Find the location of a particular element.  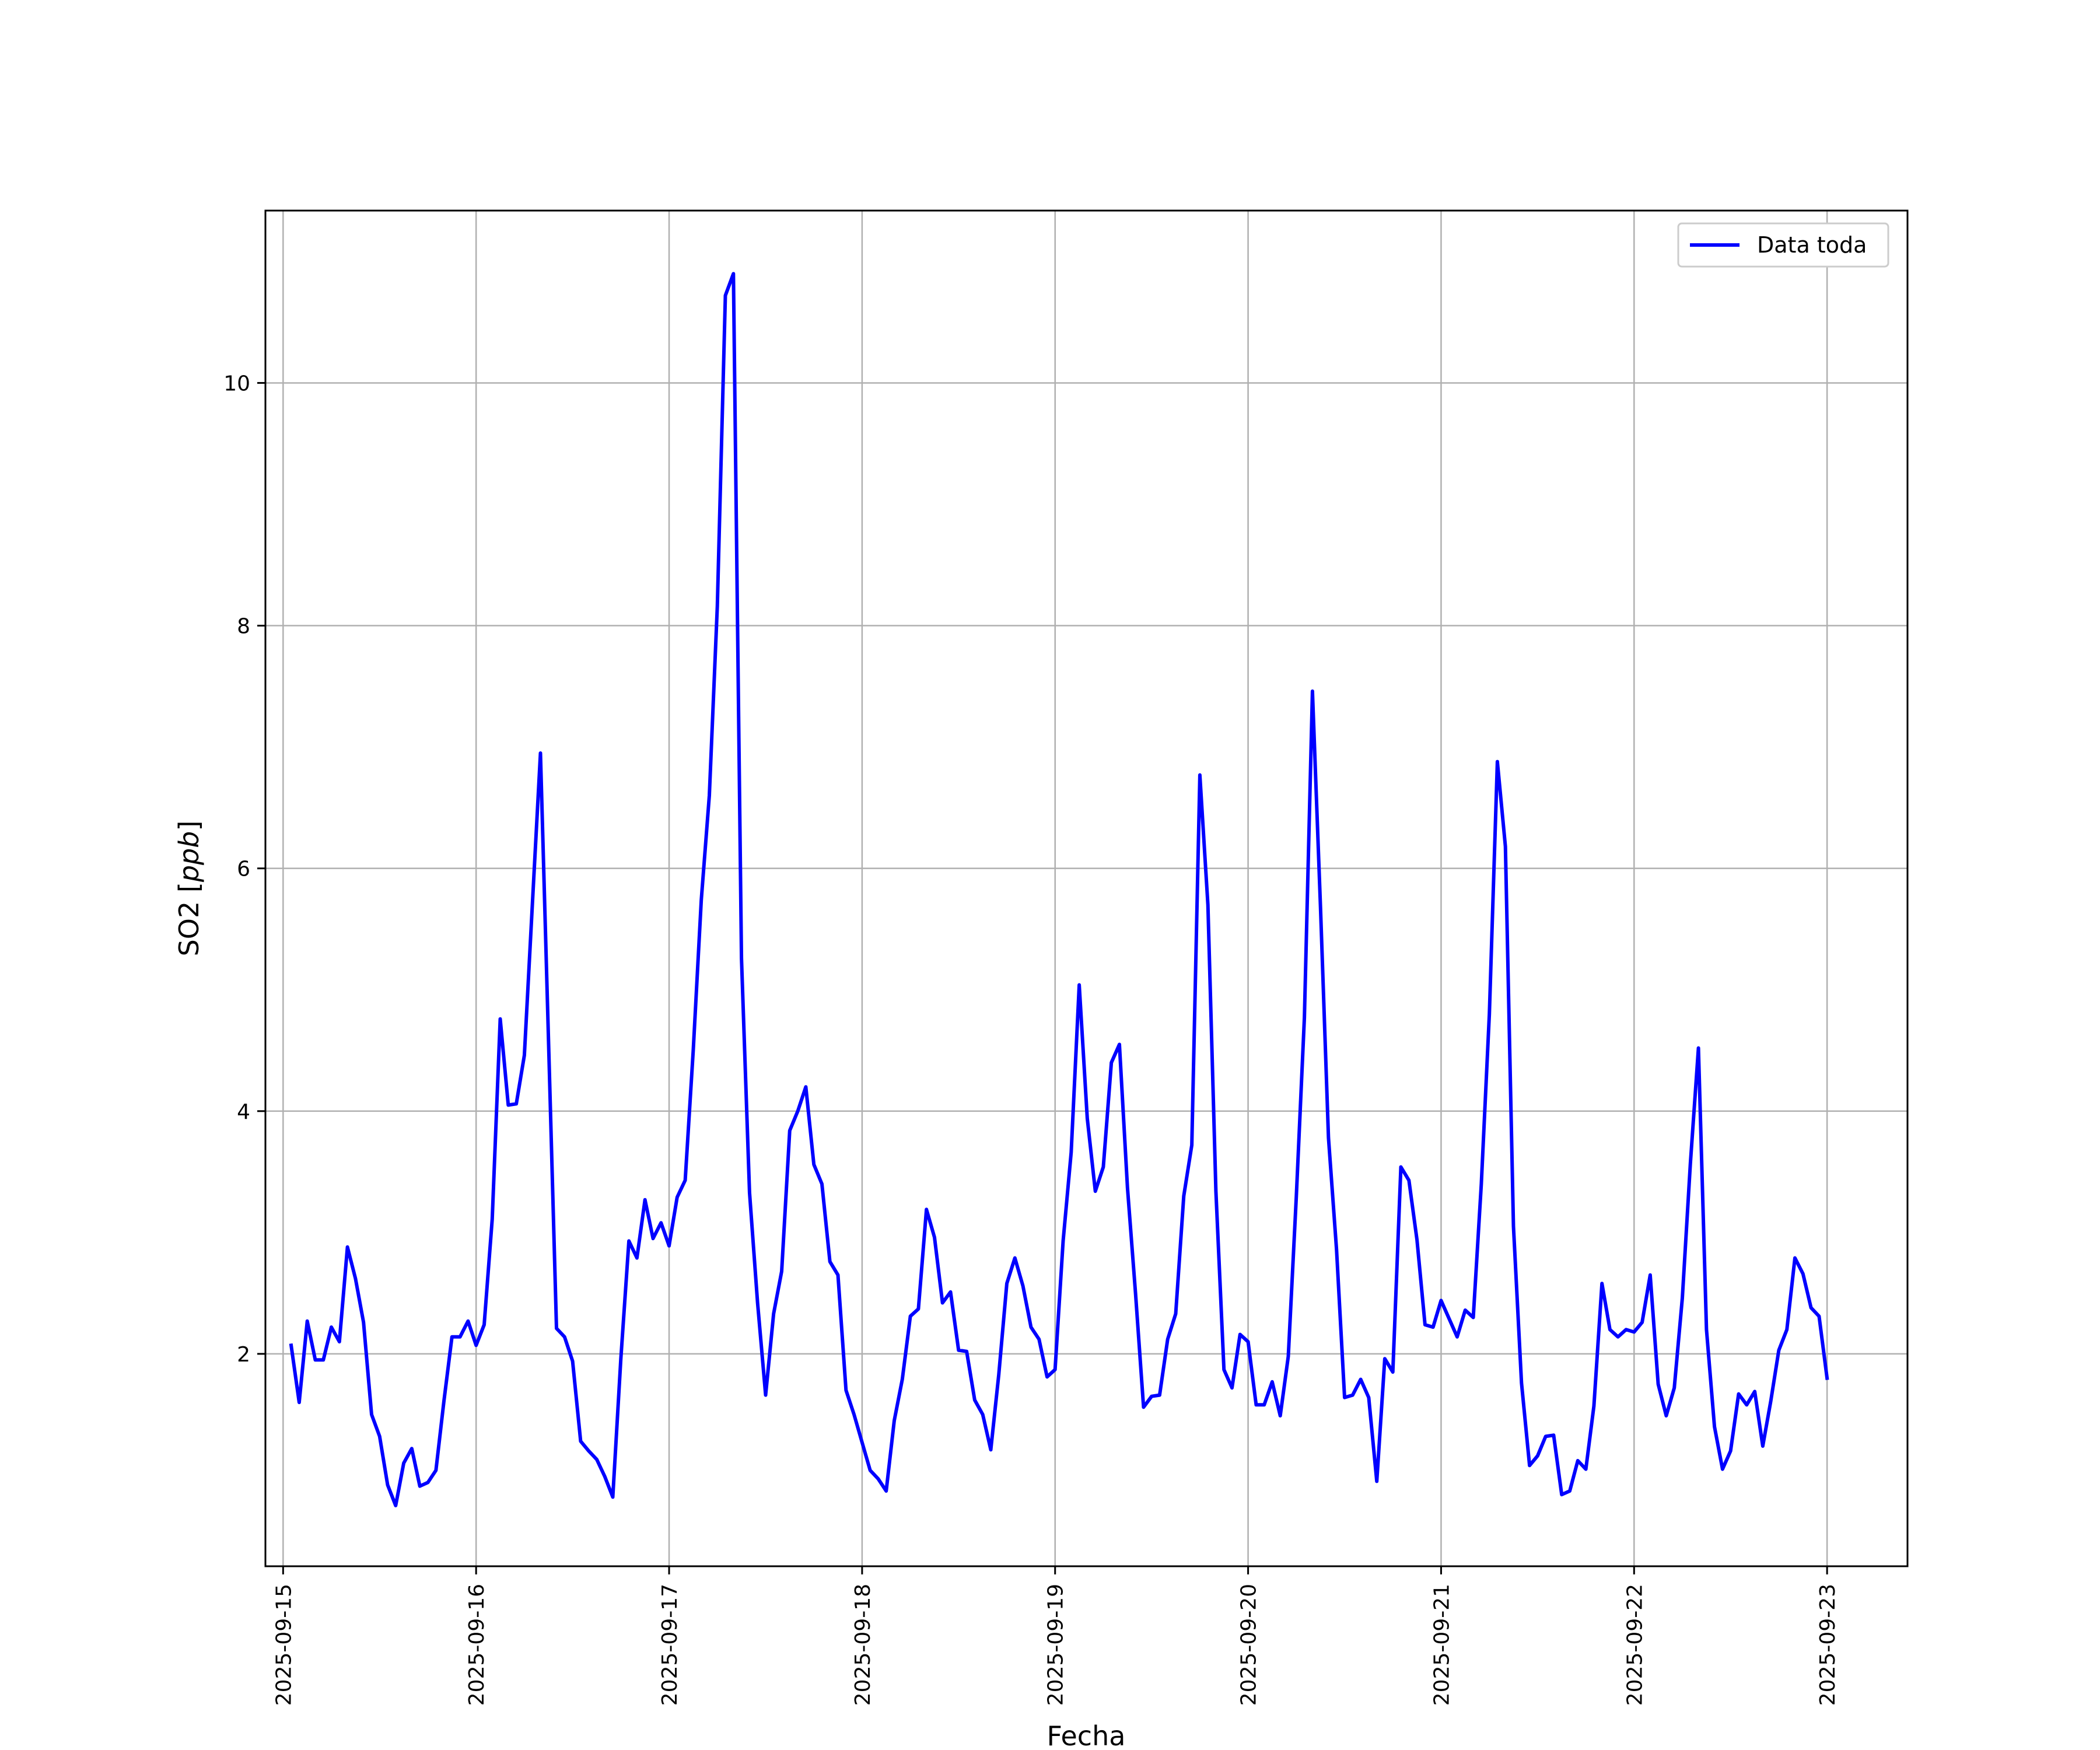

x-tick-label: 2025-09-21 is located at coordinates (1442, 1645).